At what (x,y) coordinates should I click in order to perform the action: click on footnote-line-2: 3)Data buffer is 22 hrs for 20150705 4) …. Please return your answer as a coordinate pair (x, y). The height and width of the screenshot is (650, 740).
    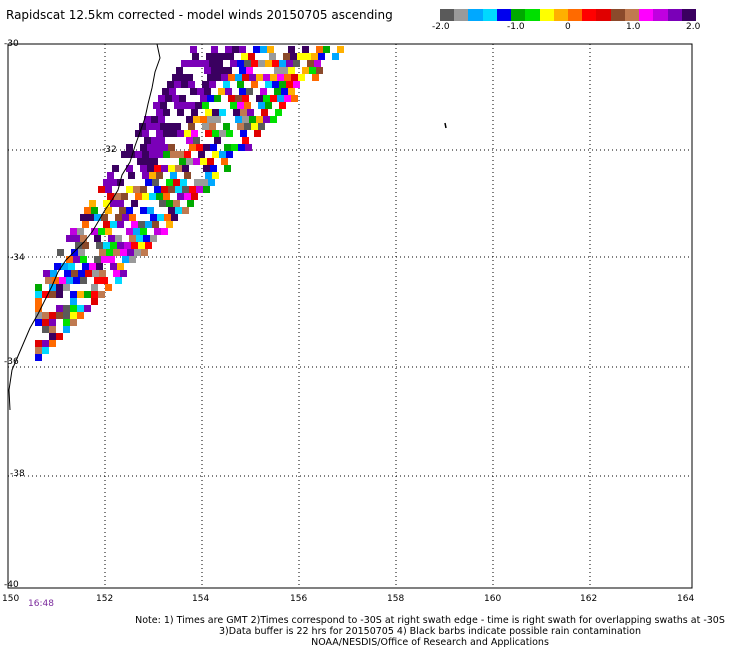
    Looking at the image, I should click on (430, 631).